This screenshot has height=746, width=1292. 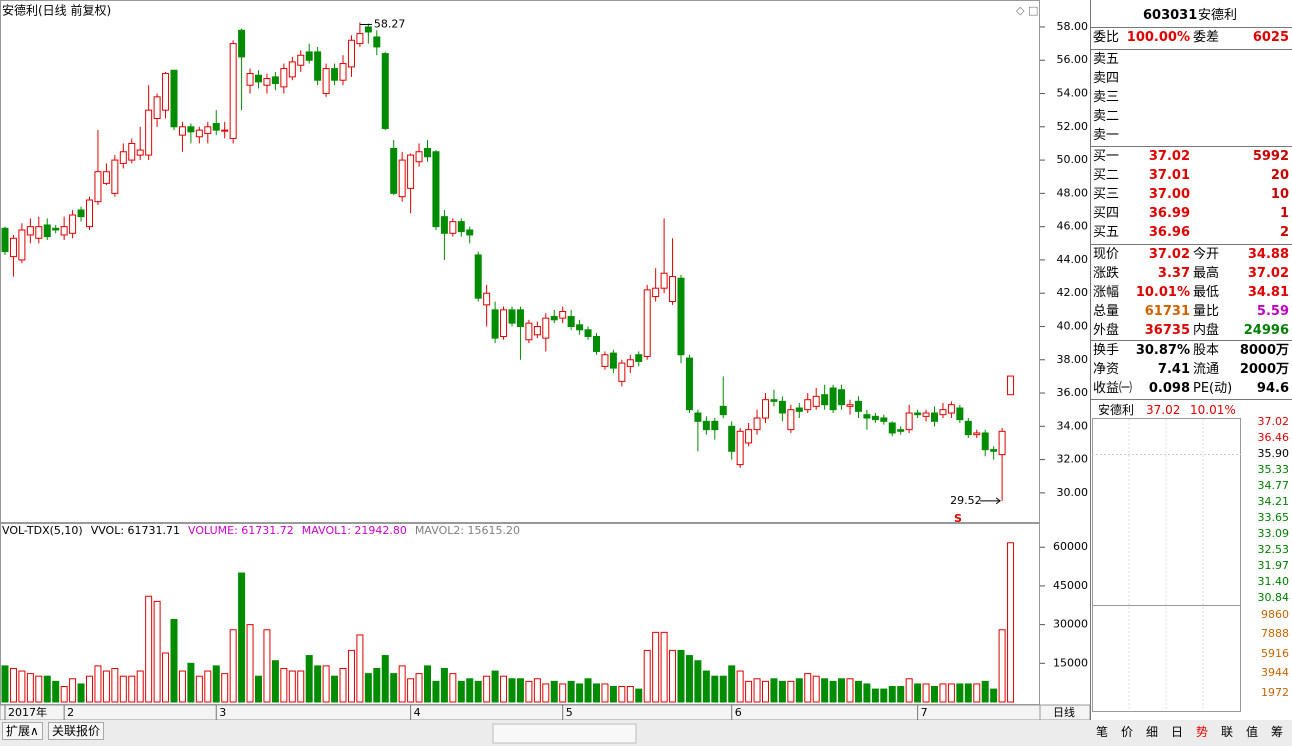 I want to click on ask-label: 卖二, so click(x=1106, y=116).